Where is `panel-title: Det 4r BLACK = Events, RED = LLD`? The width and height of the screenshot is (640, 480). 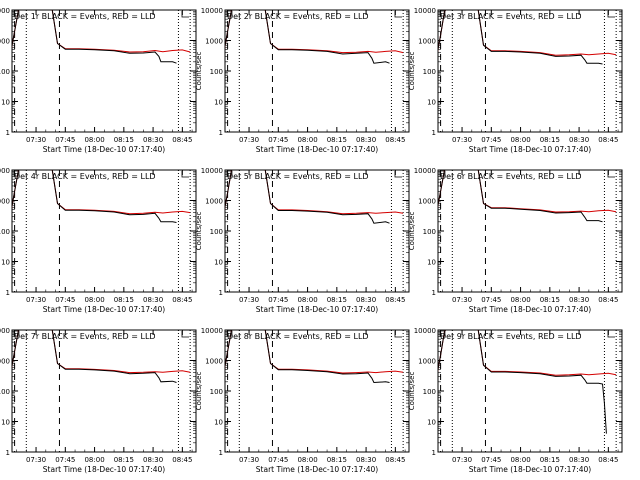
panel-title: Det 4r BLACK = Events, RED = LLD is located at coordinates (85, 176).